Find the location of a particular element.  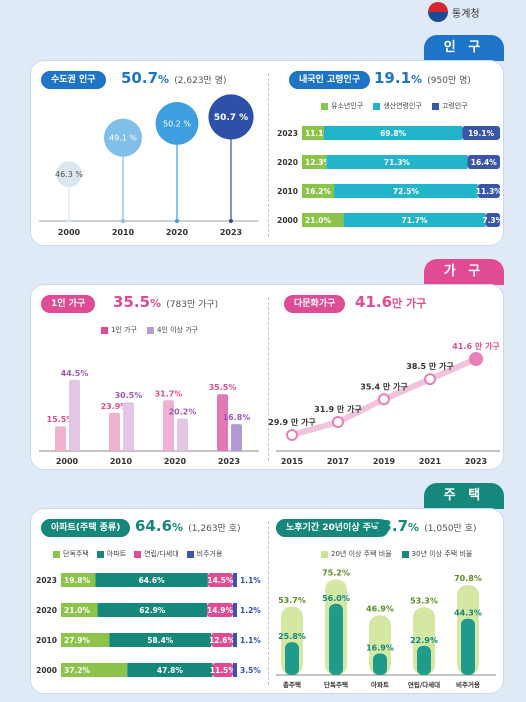

single-sub: (783만 가구) is located at coordinates (192, 305).